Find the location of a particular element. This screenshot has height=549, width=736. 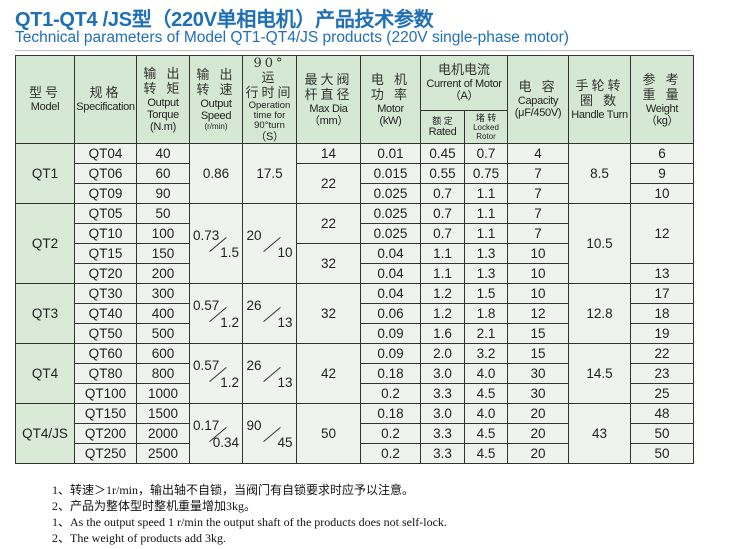

table-row: QT40 400 0.06 1.2 1.8 12 18 is located at coordinates (355, 313).